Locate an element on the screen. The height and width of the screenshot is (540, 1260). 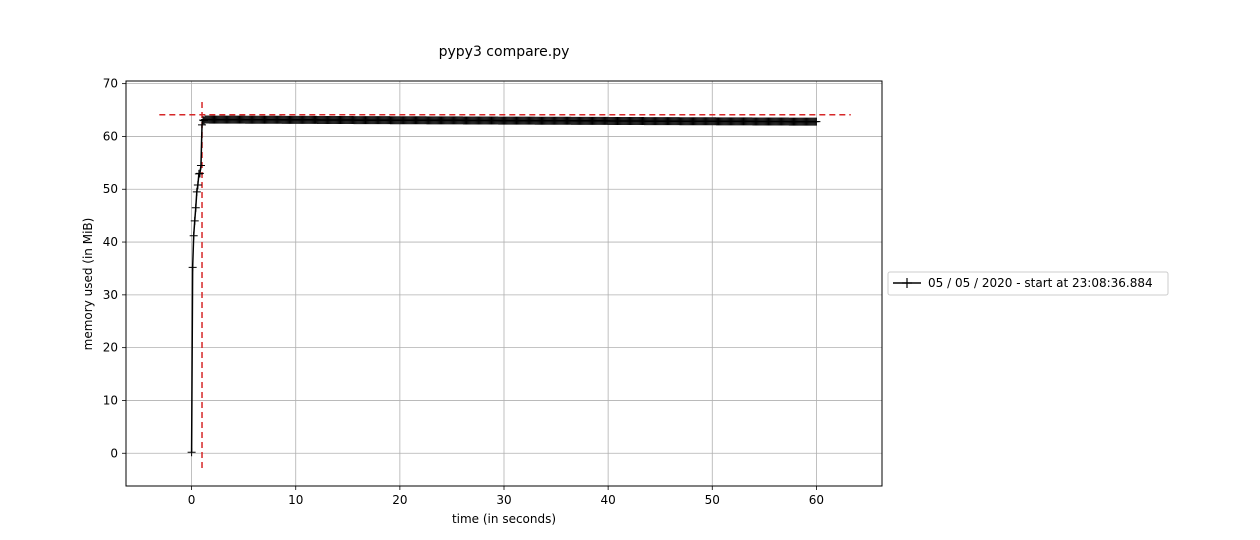
y-tick-label: 60 is located at coordinates (110, 136).